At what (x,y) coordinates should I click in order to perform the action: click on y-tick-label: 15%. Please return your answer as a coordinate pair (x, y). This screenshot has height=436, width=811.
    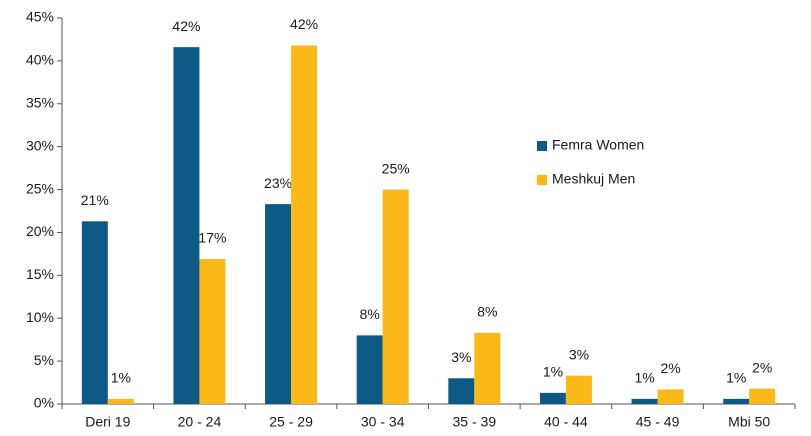
    Looking at the image, I should click on (40, 274).